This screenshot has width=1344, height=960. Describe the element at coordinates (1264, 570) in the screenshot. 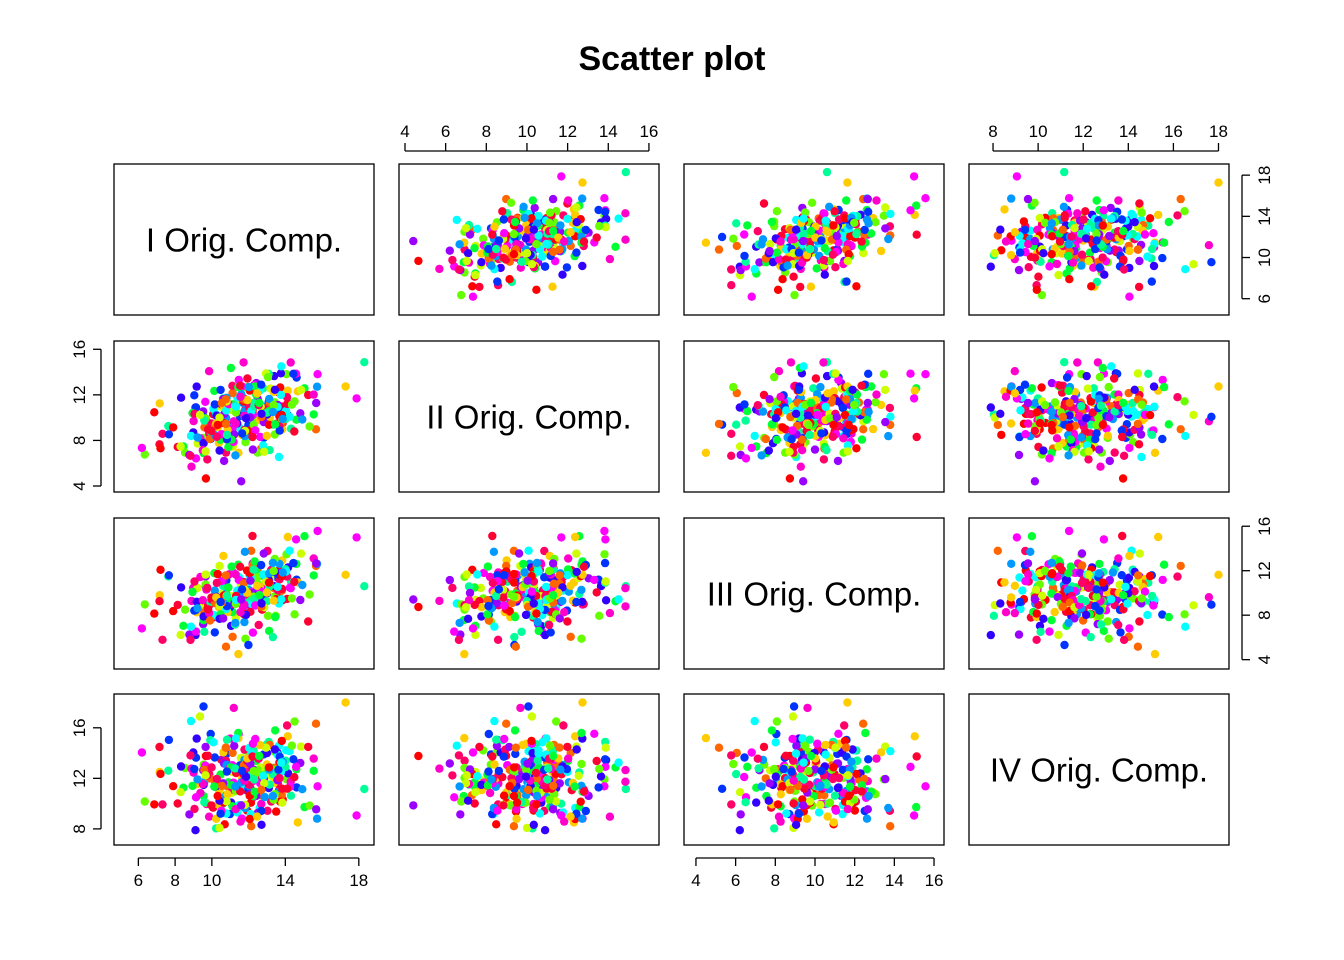

I see `right-axis-tick-label: 12` at that location.